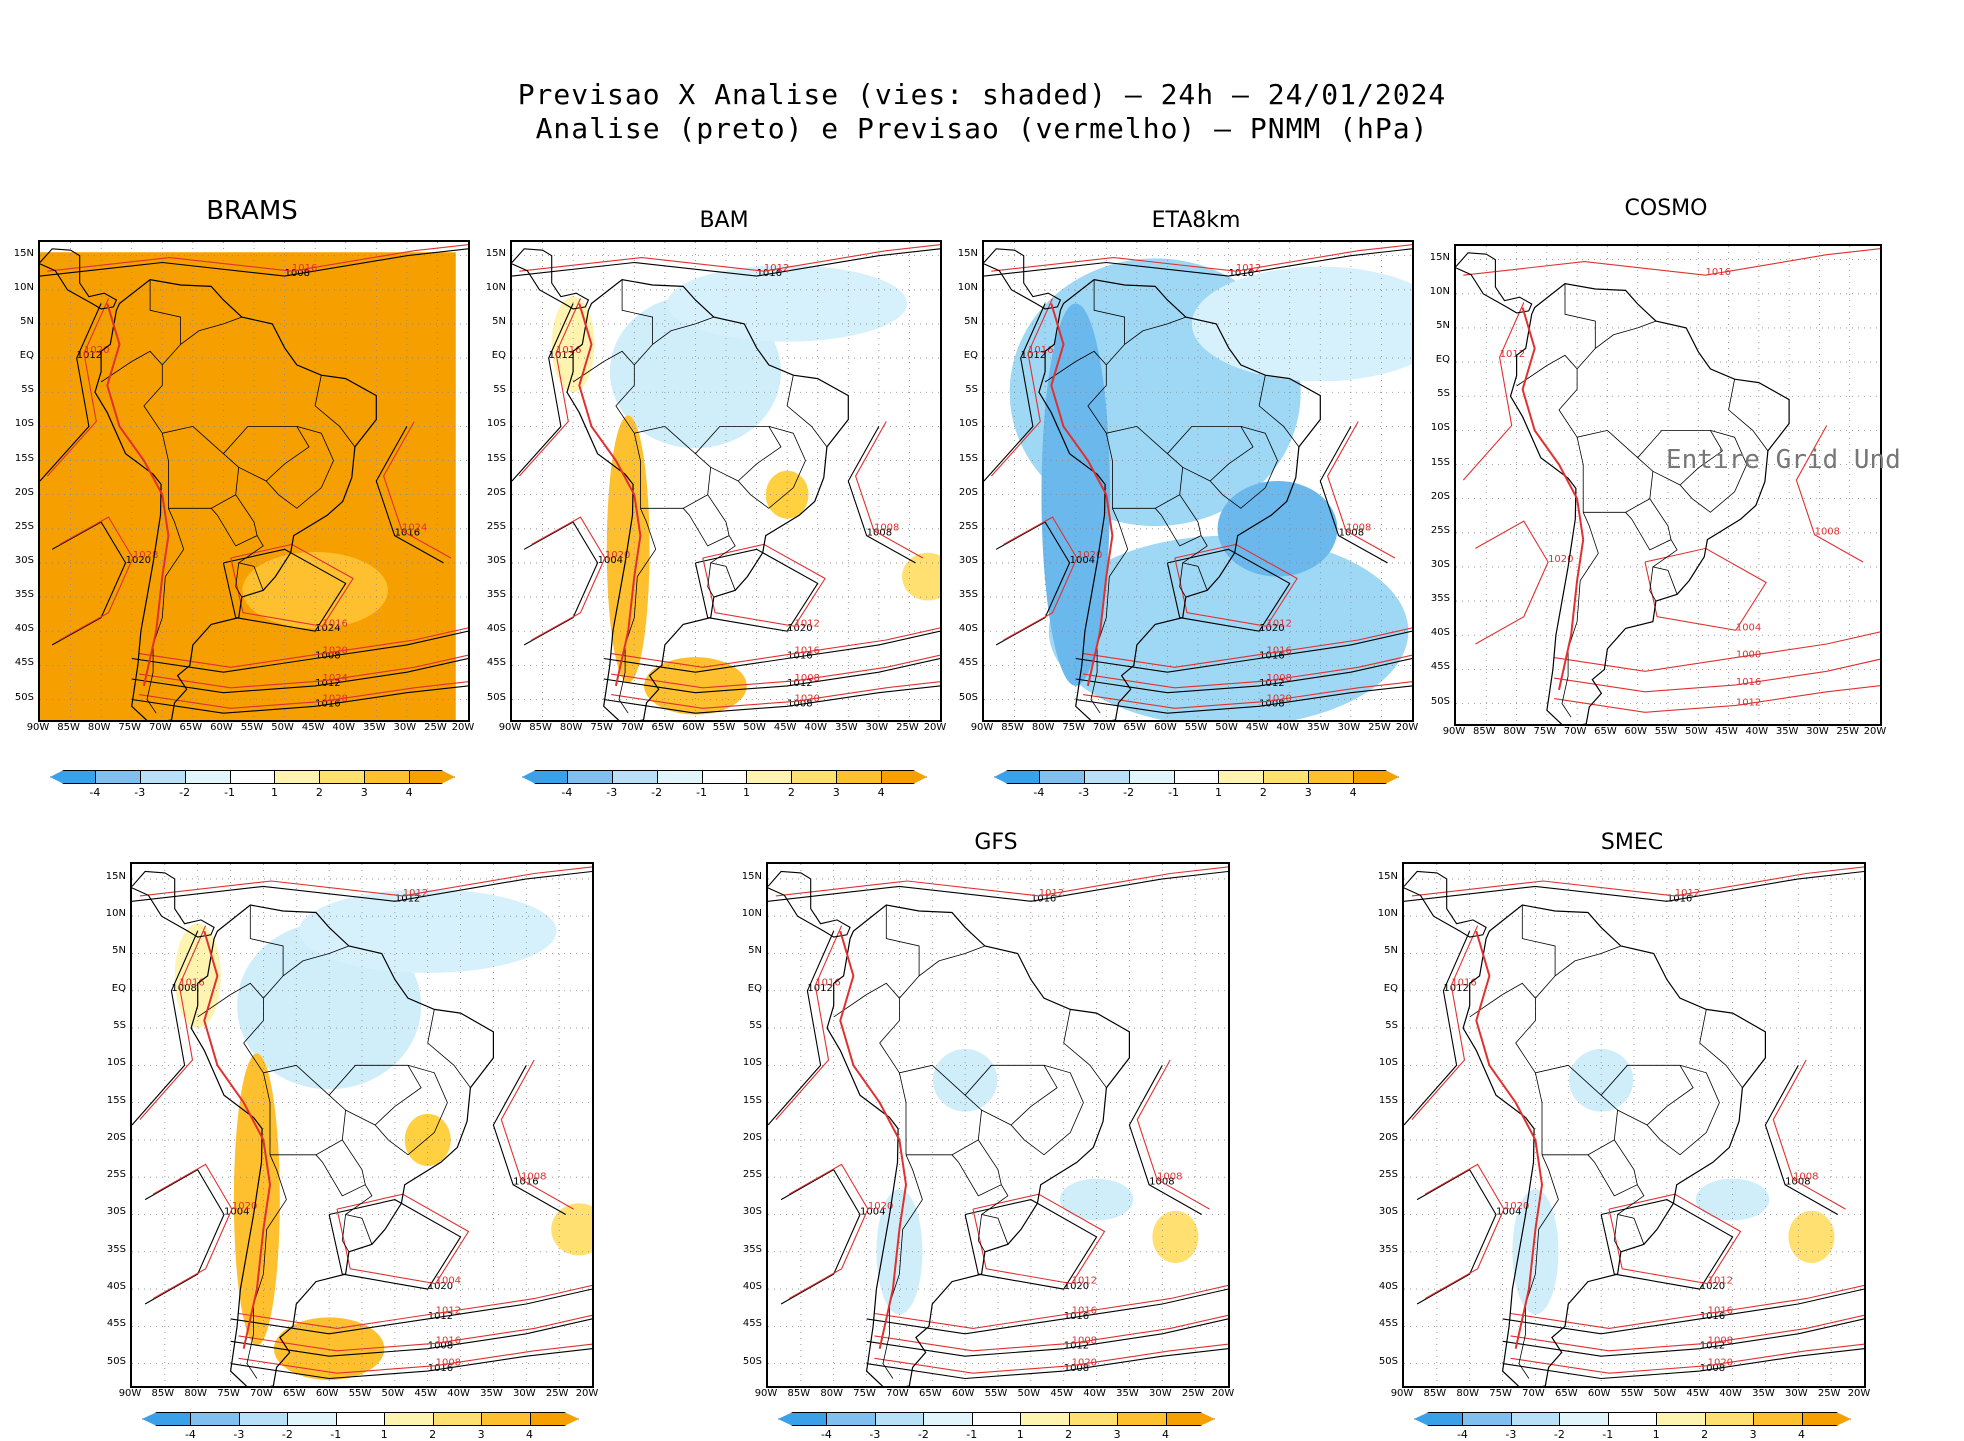  Describe the element at coordinates (384, 1434) in the screenshot. I see `colorbar-tick-label: 1` at that location.